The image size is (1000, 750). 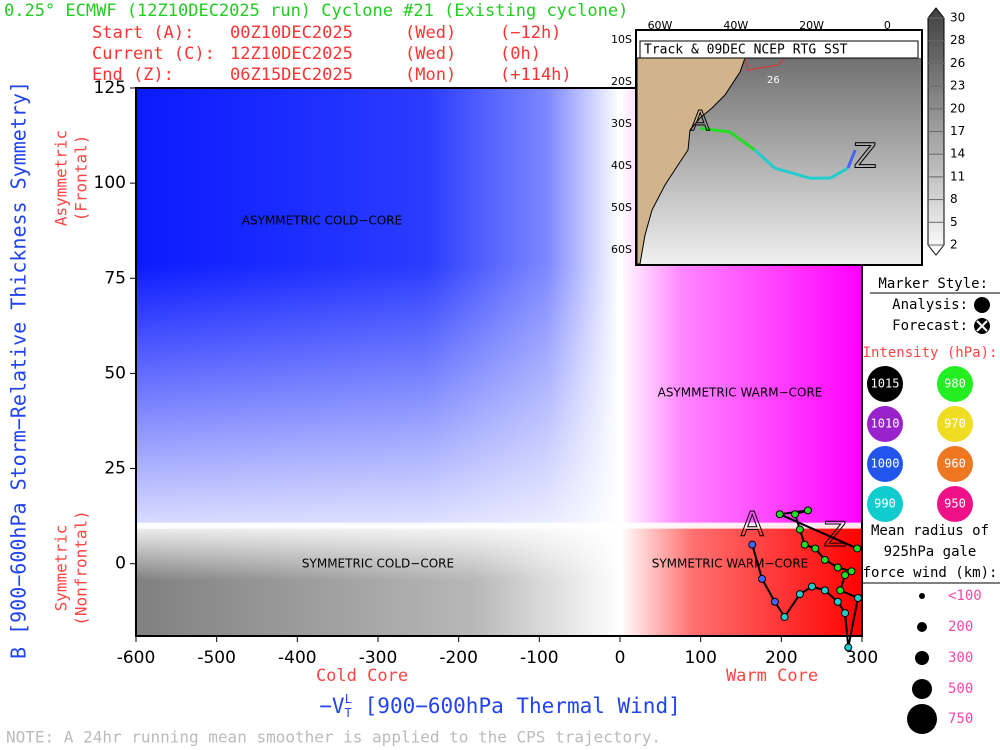 I want to click on start-label: A, so click(x=752, y=525).